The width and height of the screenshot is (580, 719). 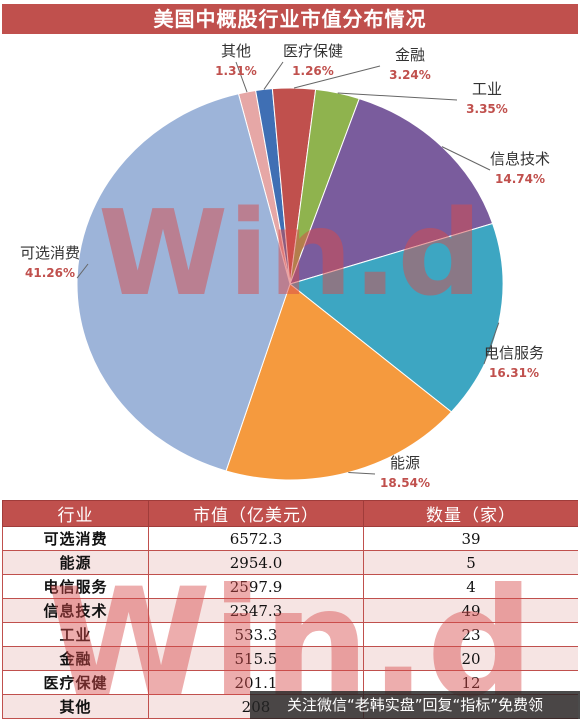 I want to click on slice-label-percent: 1.31%, so click(x=236, y=71).